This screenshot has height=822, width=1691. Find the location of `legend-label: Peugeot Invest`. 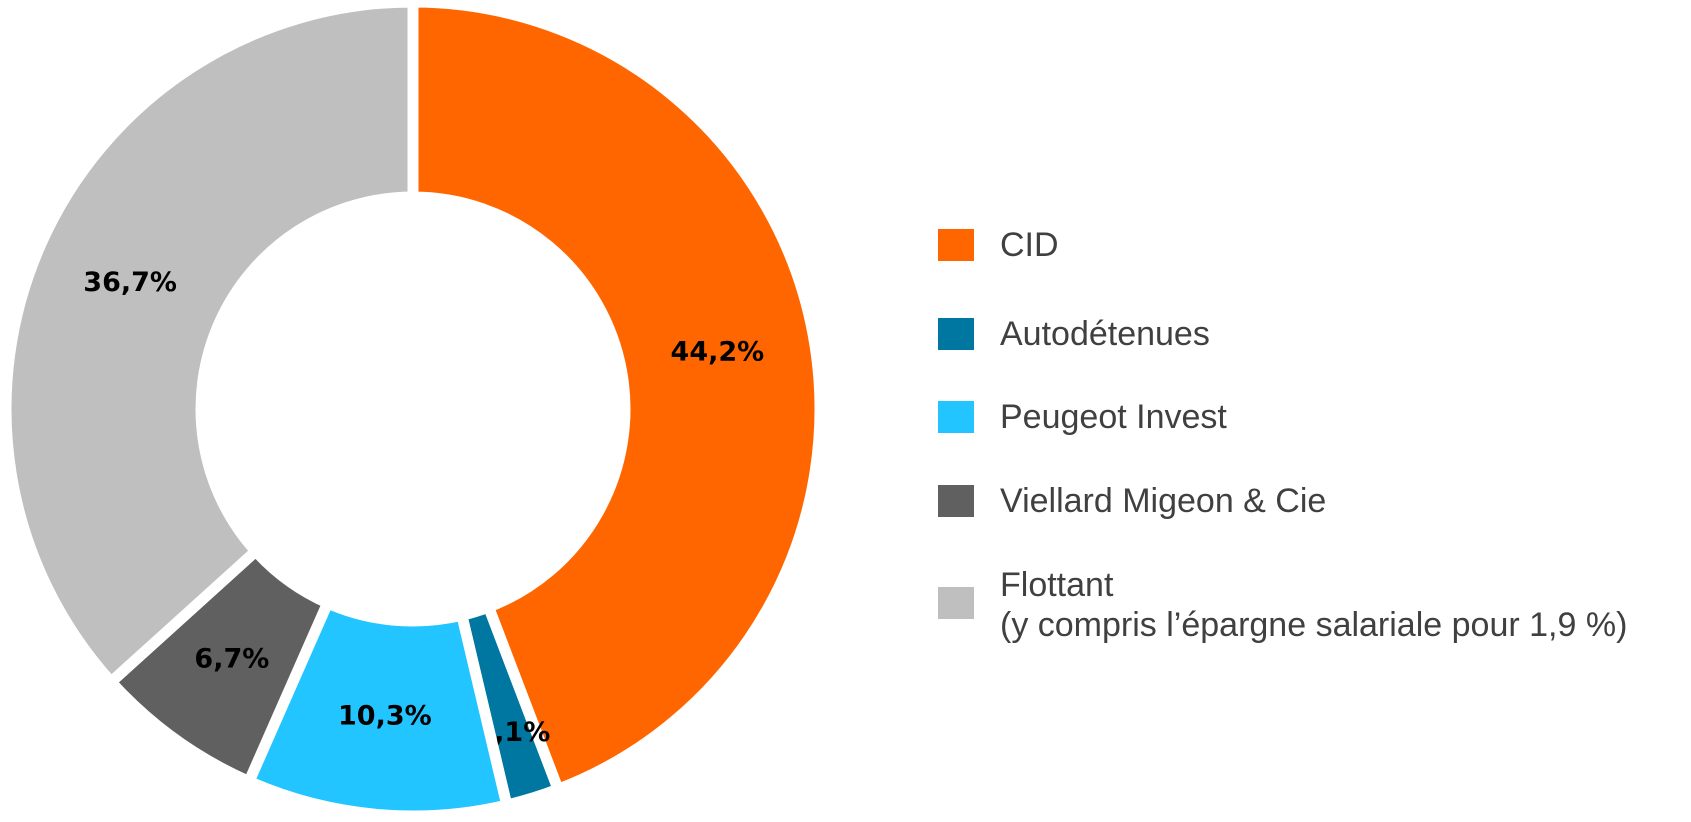

legend-label: Peugeot Invest is located at coordinates (1113, 417).